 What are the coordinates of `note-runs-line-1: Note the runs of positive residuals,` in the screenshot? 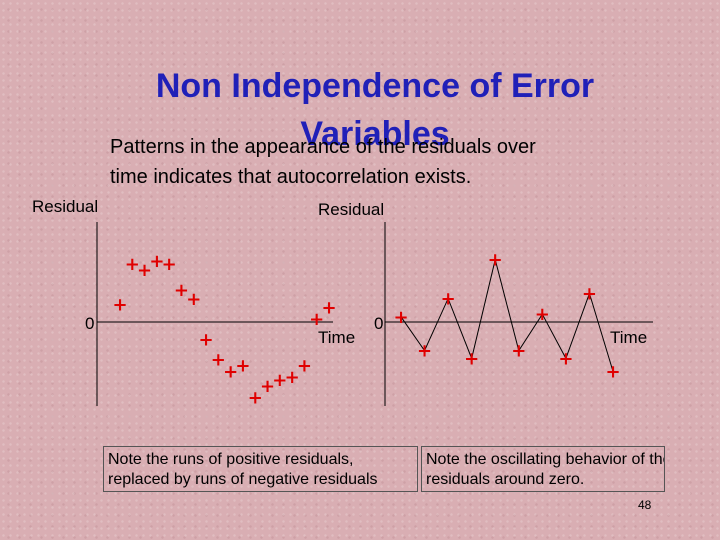 It's located at (231, 459).